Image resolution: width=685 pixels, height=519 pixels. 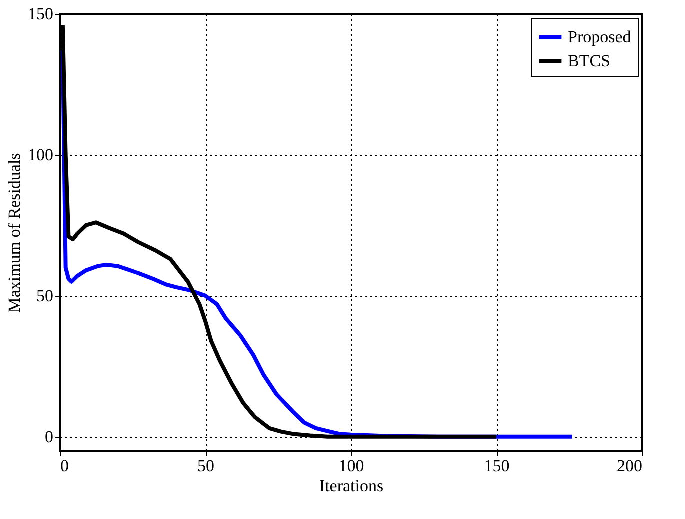 What do you see at coordinates (49, 436) in the screenshot?
I see `y-tick-label: 0` at bounding box center [49, 436].